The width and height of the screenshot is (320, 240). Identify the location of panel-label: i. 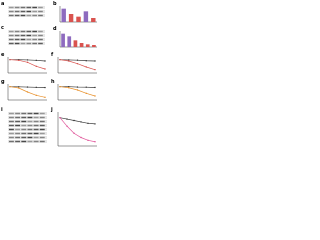
(2, 110).